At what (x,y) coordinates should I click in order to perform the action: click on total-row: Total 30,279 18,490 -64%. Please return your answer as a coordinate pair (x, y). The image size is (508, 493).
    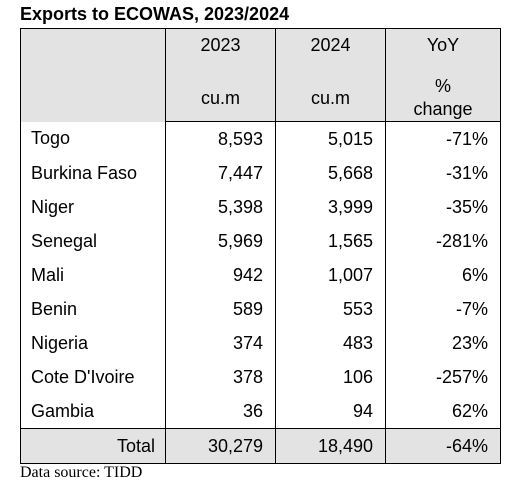
    Looking at the image, I should click on (260, 446).